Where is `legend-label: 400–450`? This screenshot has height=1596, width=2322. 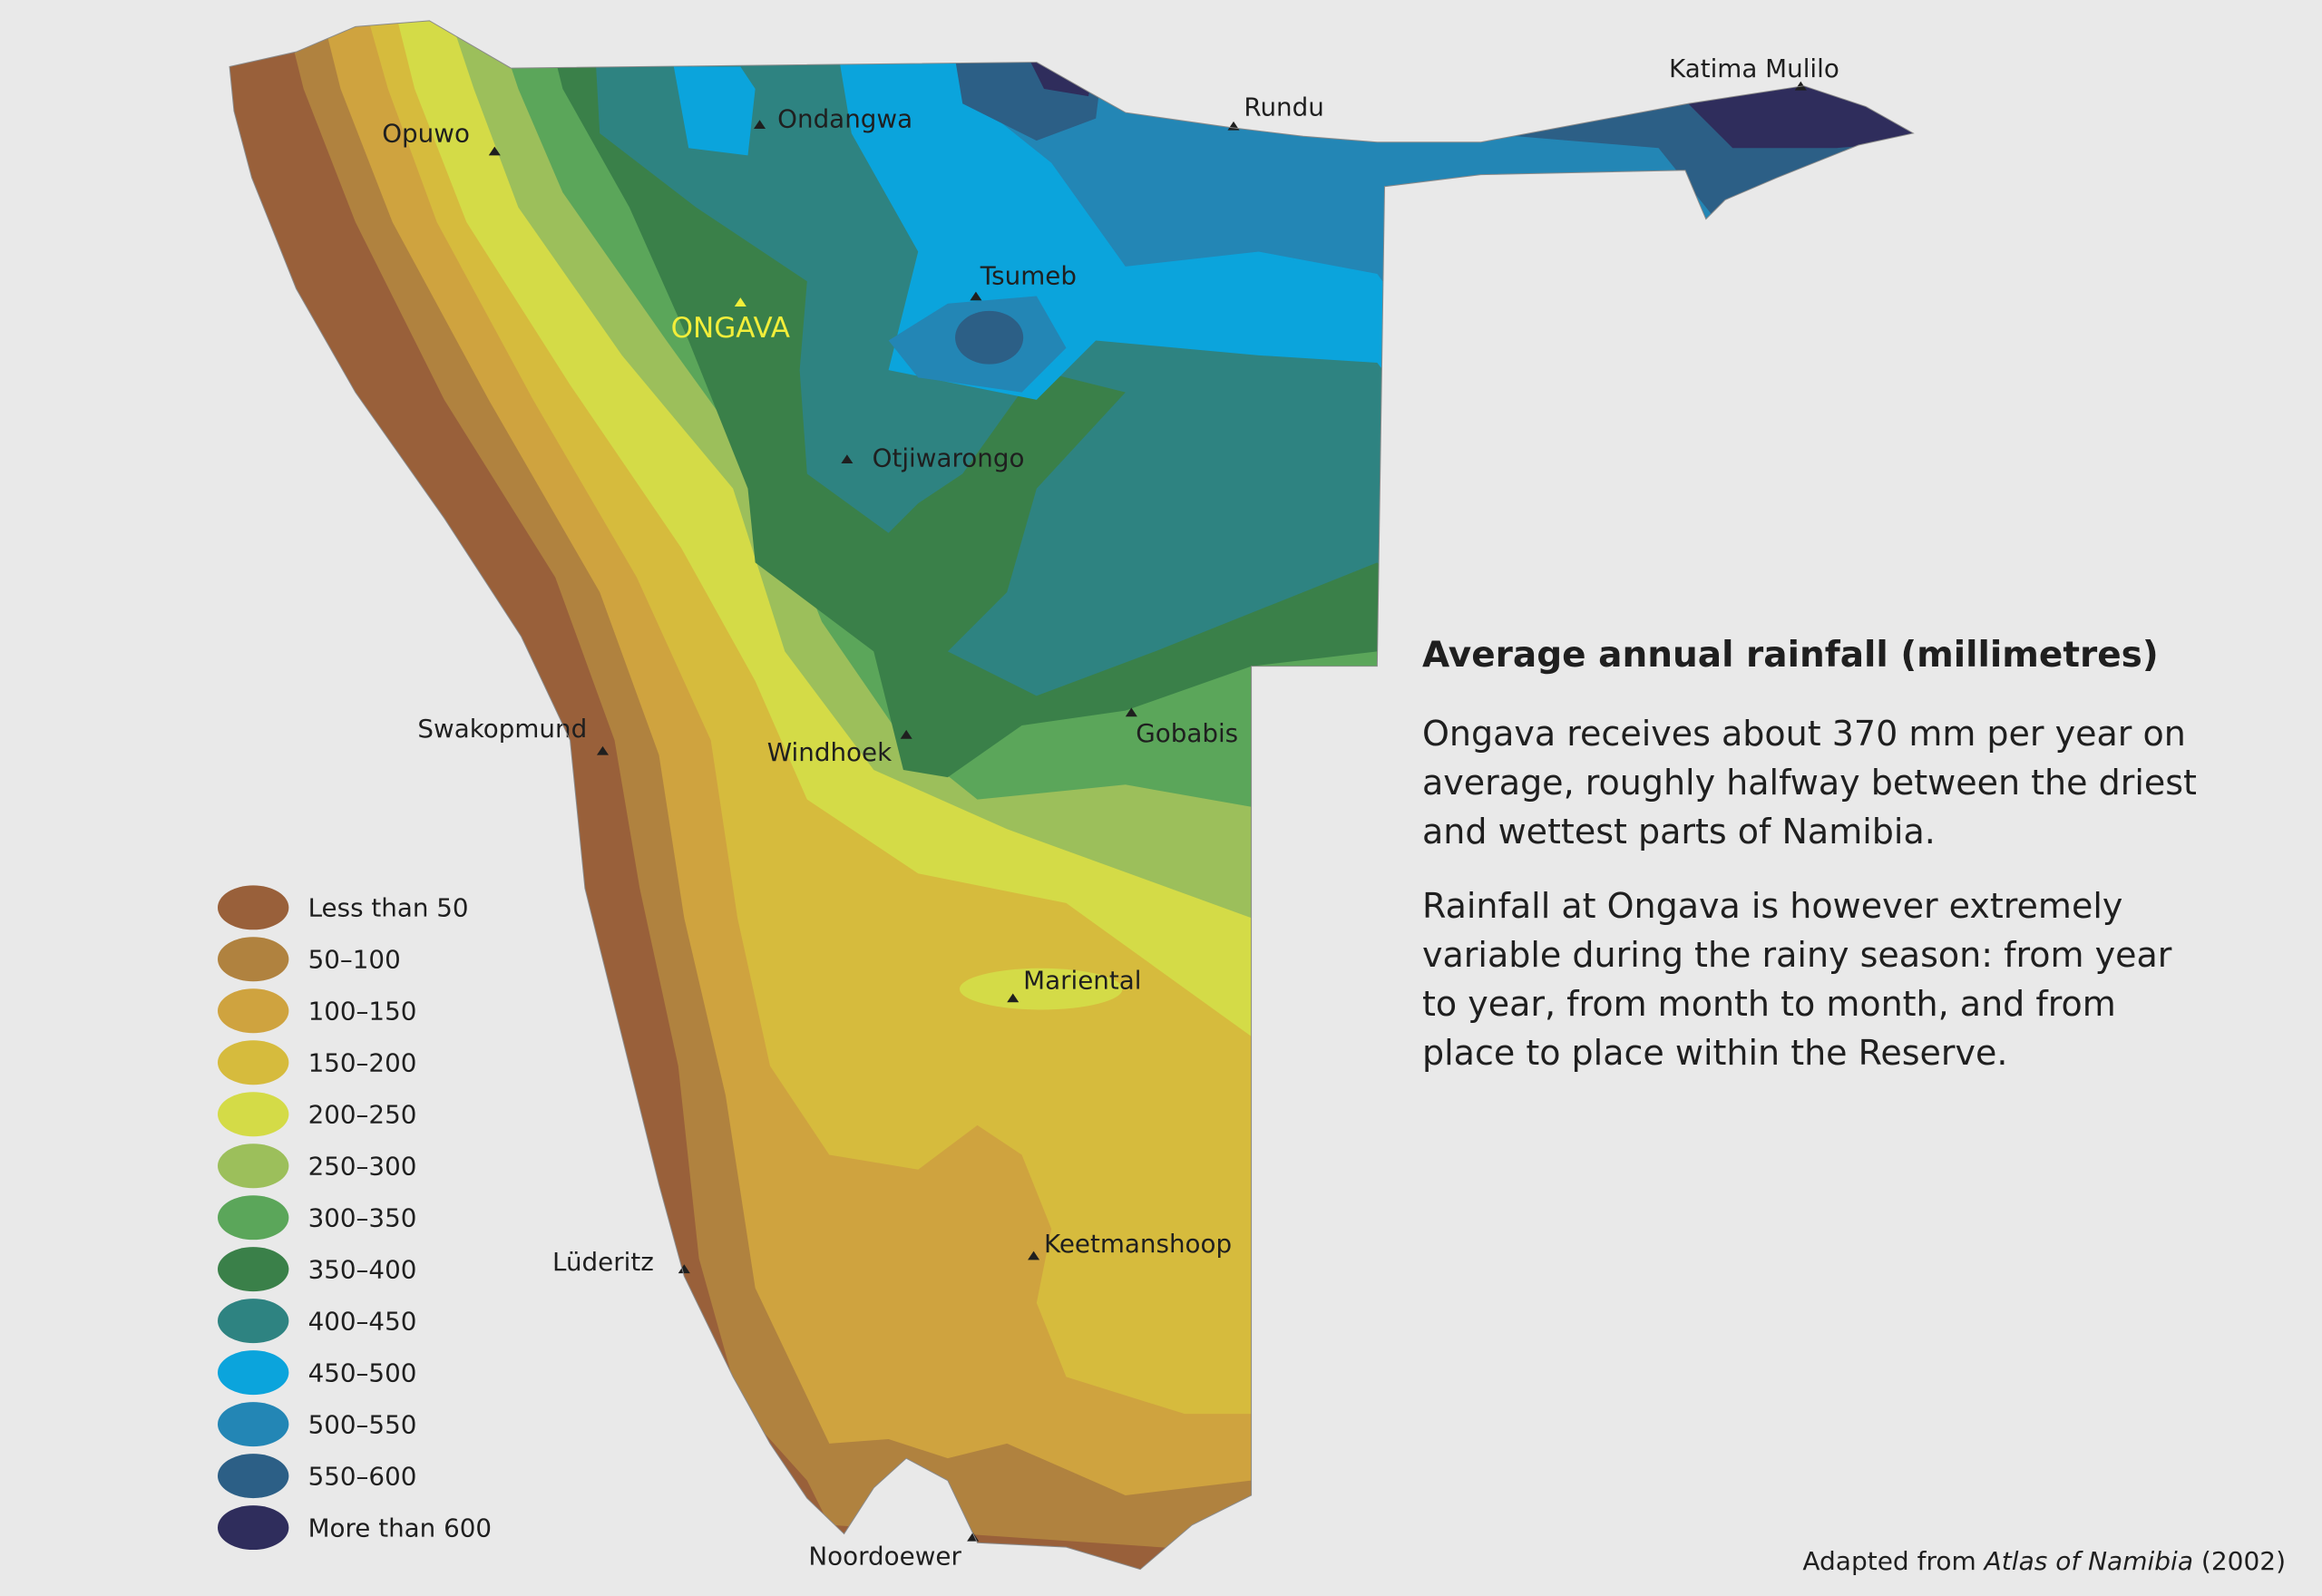
legend-label: 400–450 is located at coordinates (362, 1321).